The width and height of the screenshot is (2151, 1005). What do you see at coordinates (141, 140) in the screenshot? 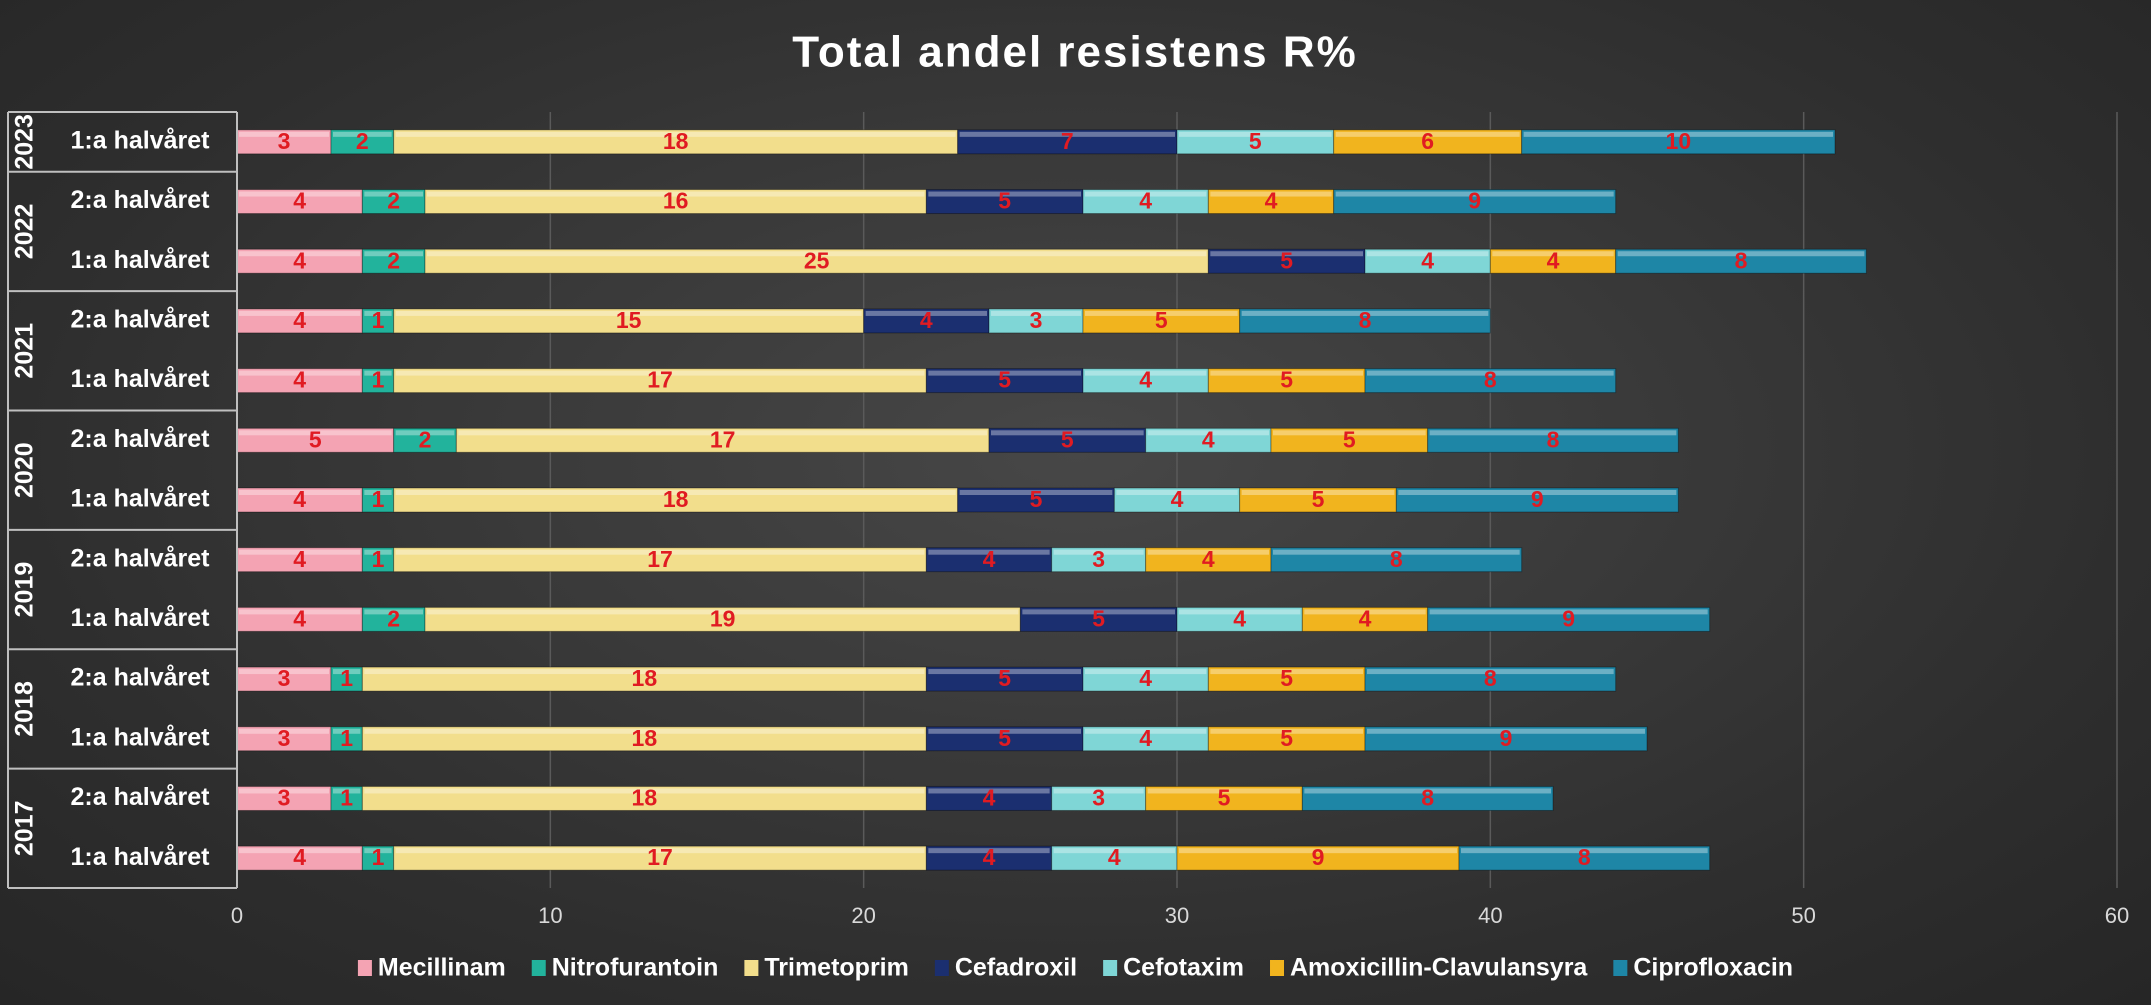
I see `category-label: 1:a halvåret` at bounding box center [141, 140].